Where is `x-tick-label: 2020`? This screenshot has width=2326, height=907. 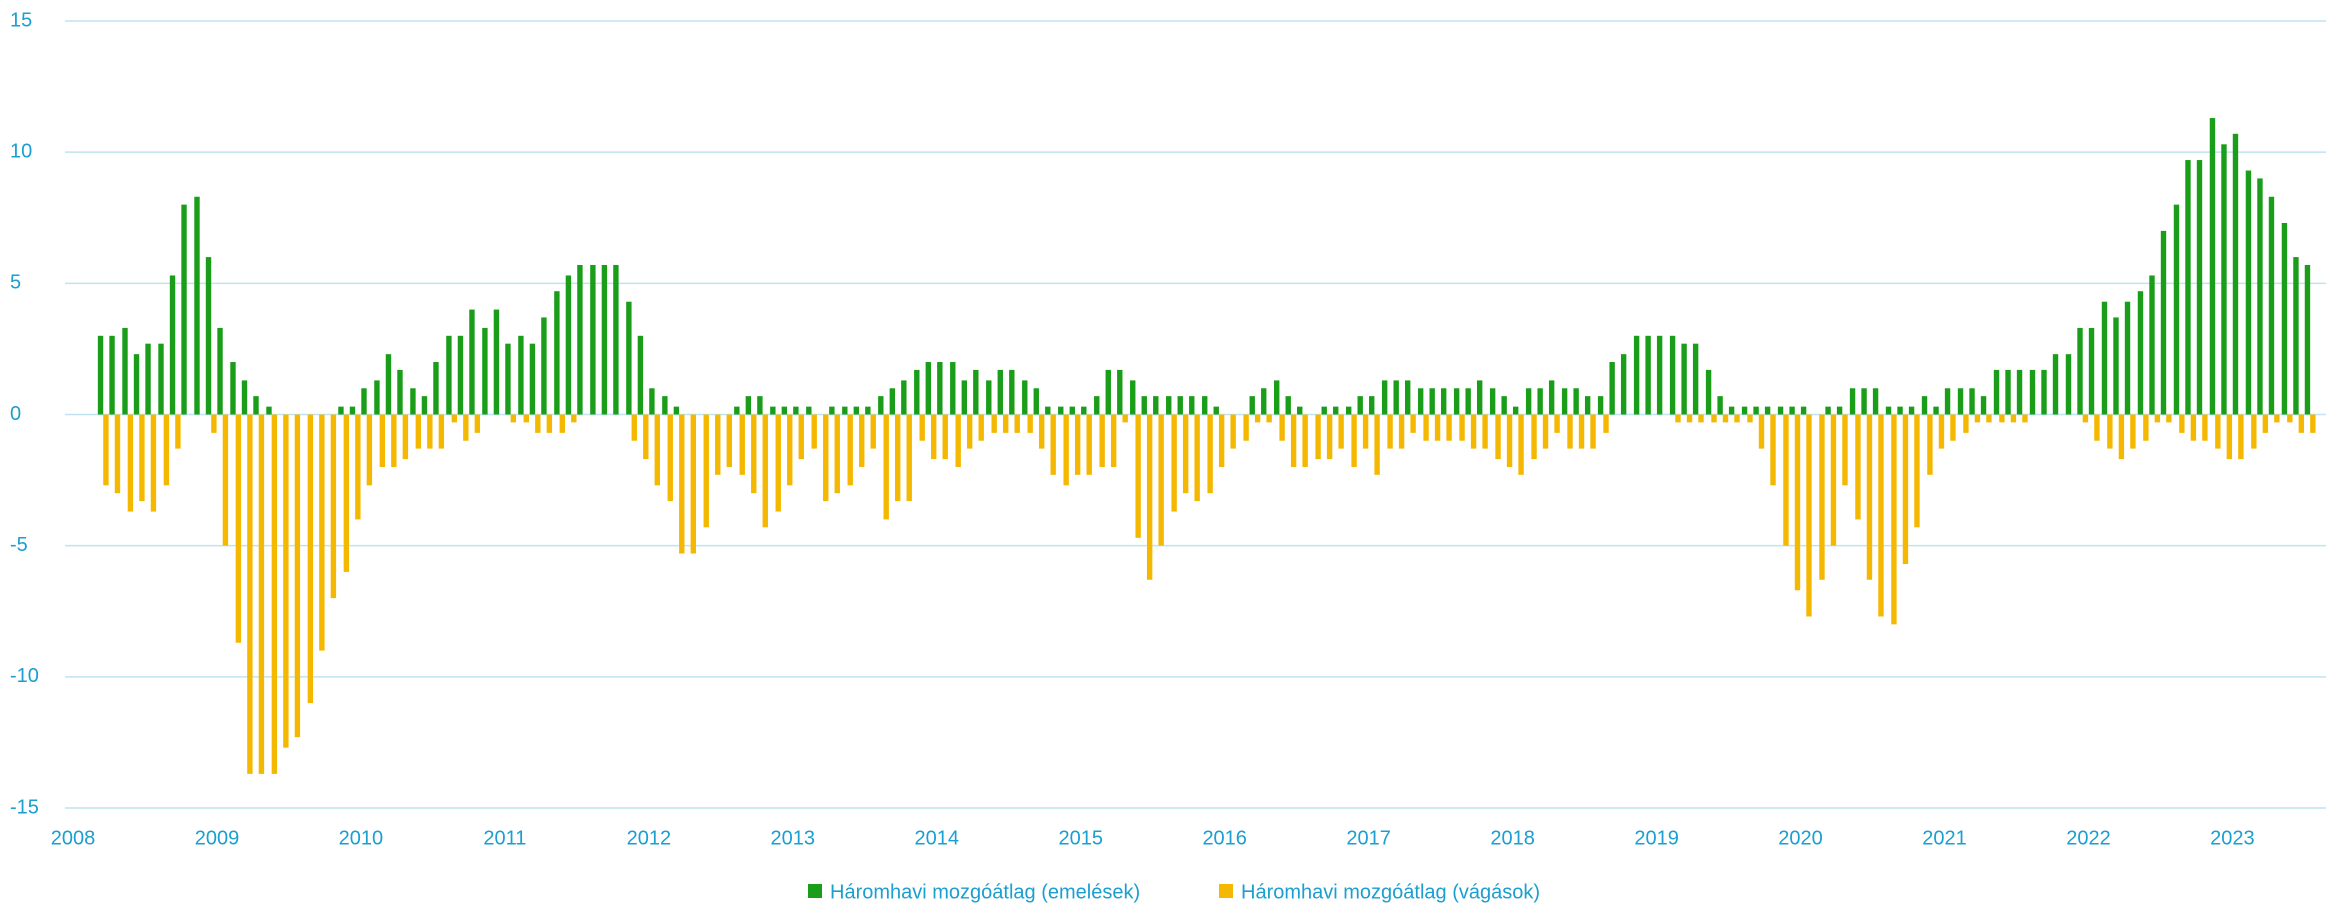
x-tick-label: 2020 is located at coordinates (1800, 838).